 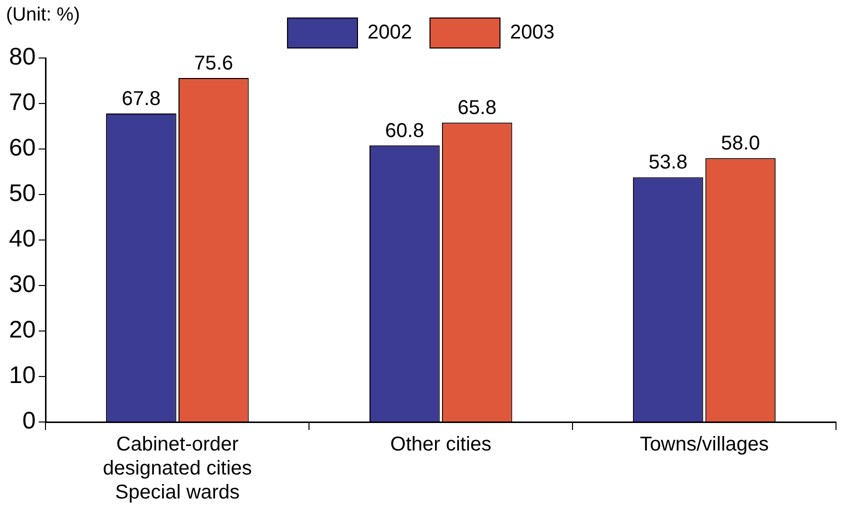 What do you see at coordinates (177, 469) in the screenshot?
I see `x-tick-label: Cabinet-order designated cities Special wards` at bounding box center [177, 469].